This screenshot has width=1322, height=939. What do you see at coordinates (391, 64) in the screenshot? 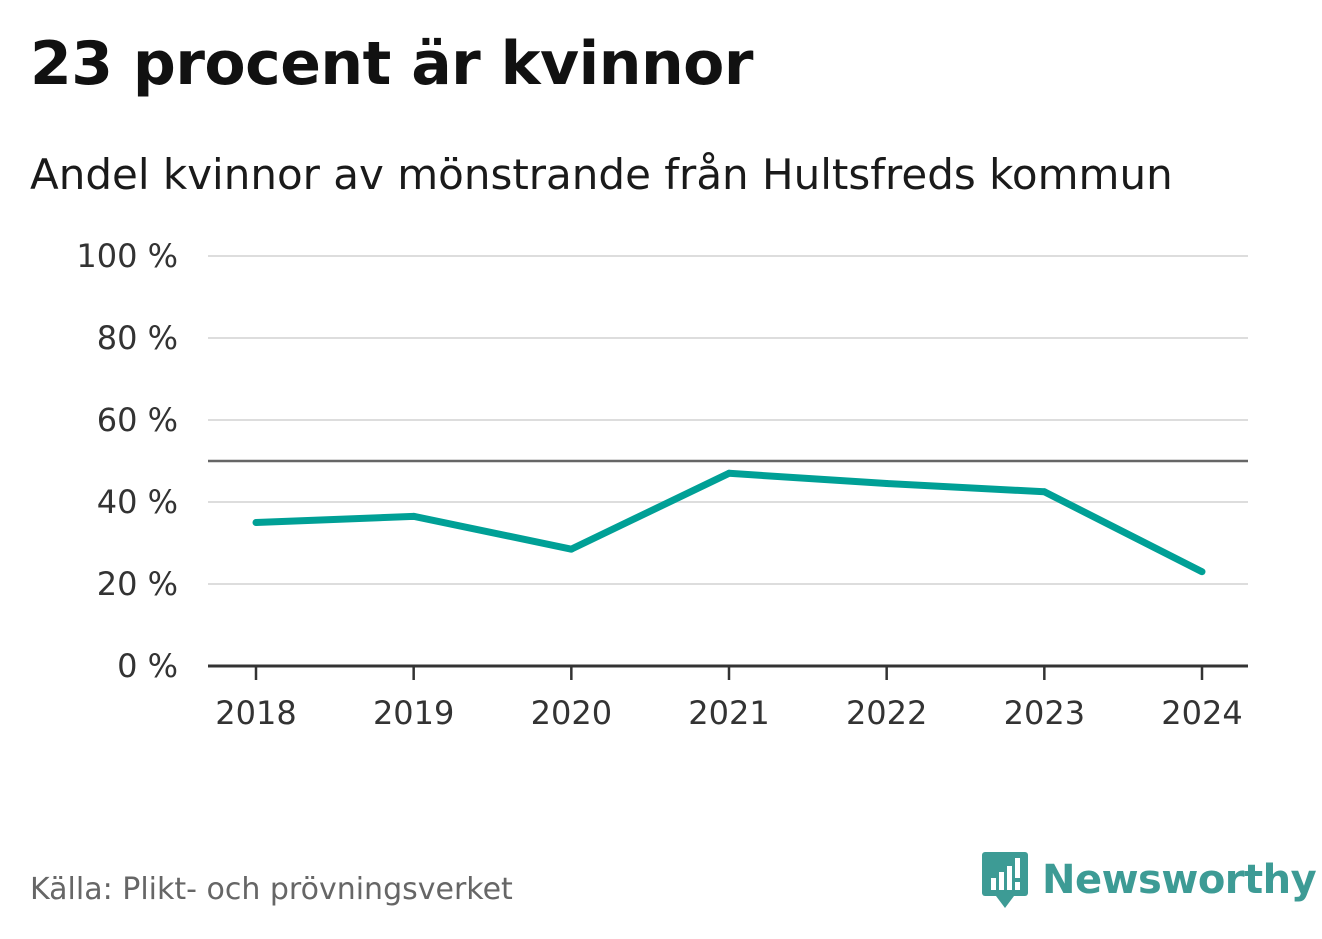
I see `chart-title: 23 procent är kvinnor` at bounding box center [391, 64].